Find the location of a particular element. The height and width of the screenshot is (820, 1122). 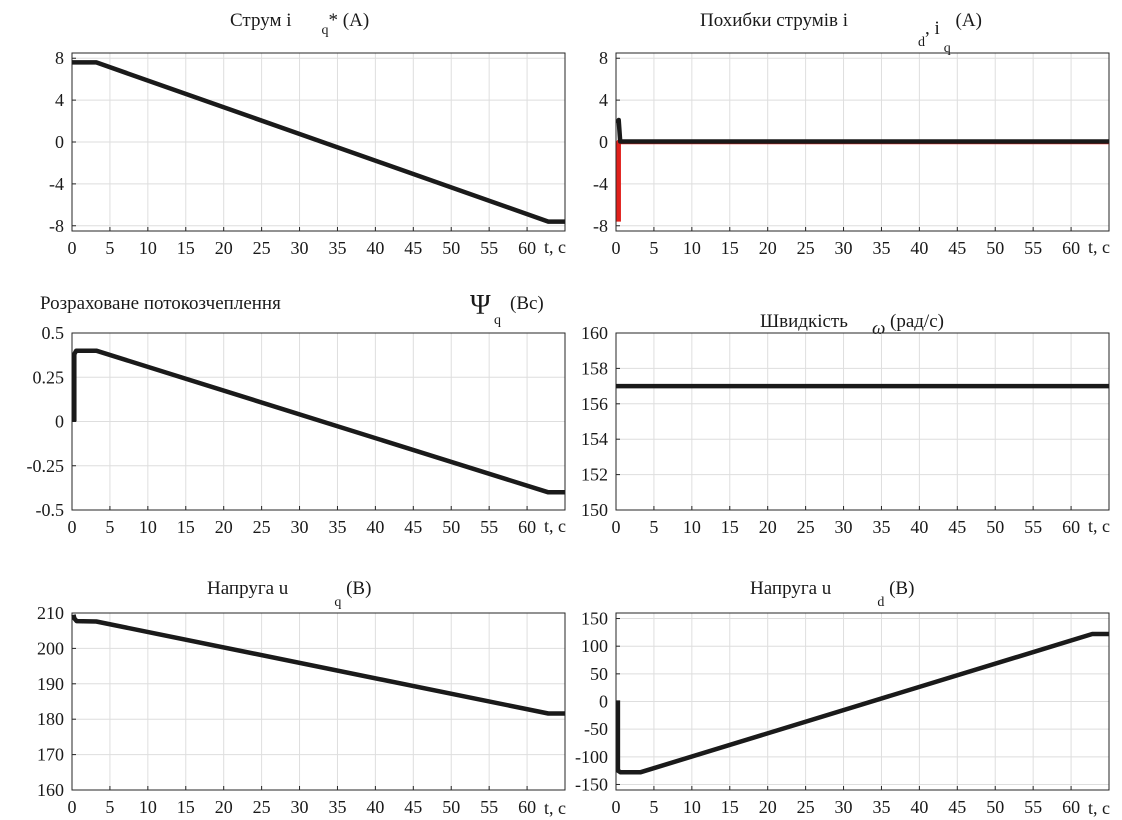

panel-uq: Напруга uq (B) t, c is located at coordinates (386, 698).